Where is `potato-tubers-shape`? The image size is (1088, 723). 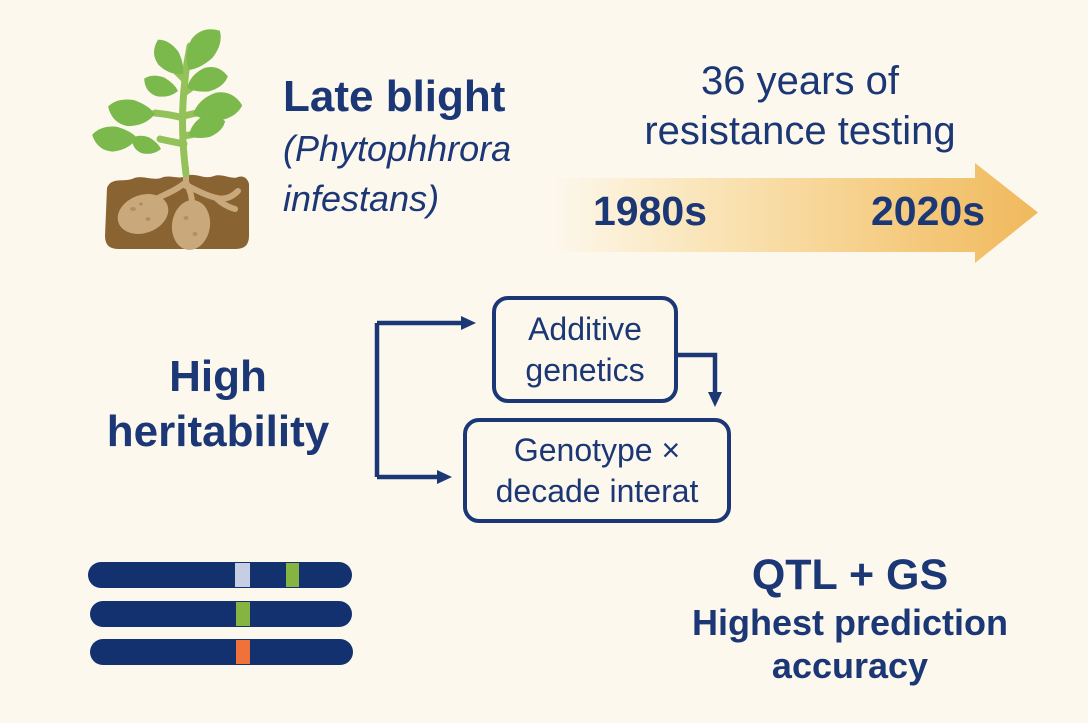
potato-tubers-shape is located at coordinates (164, 222).